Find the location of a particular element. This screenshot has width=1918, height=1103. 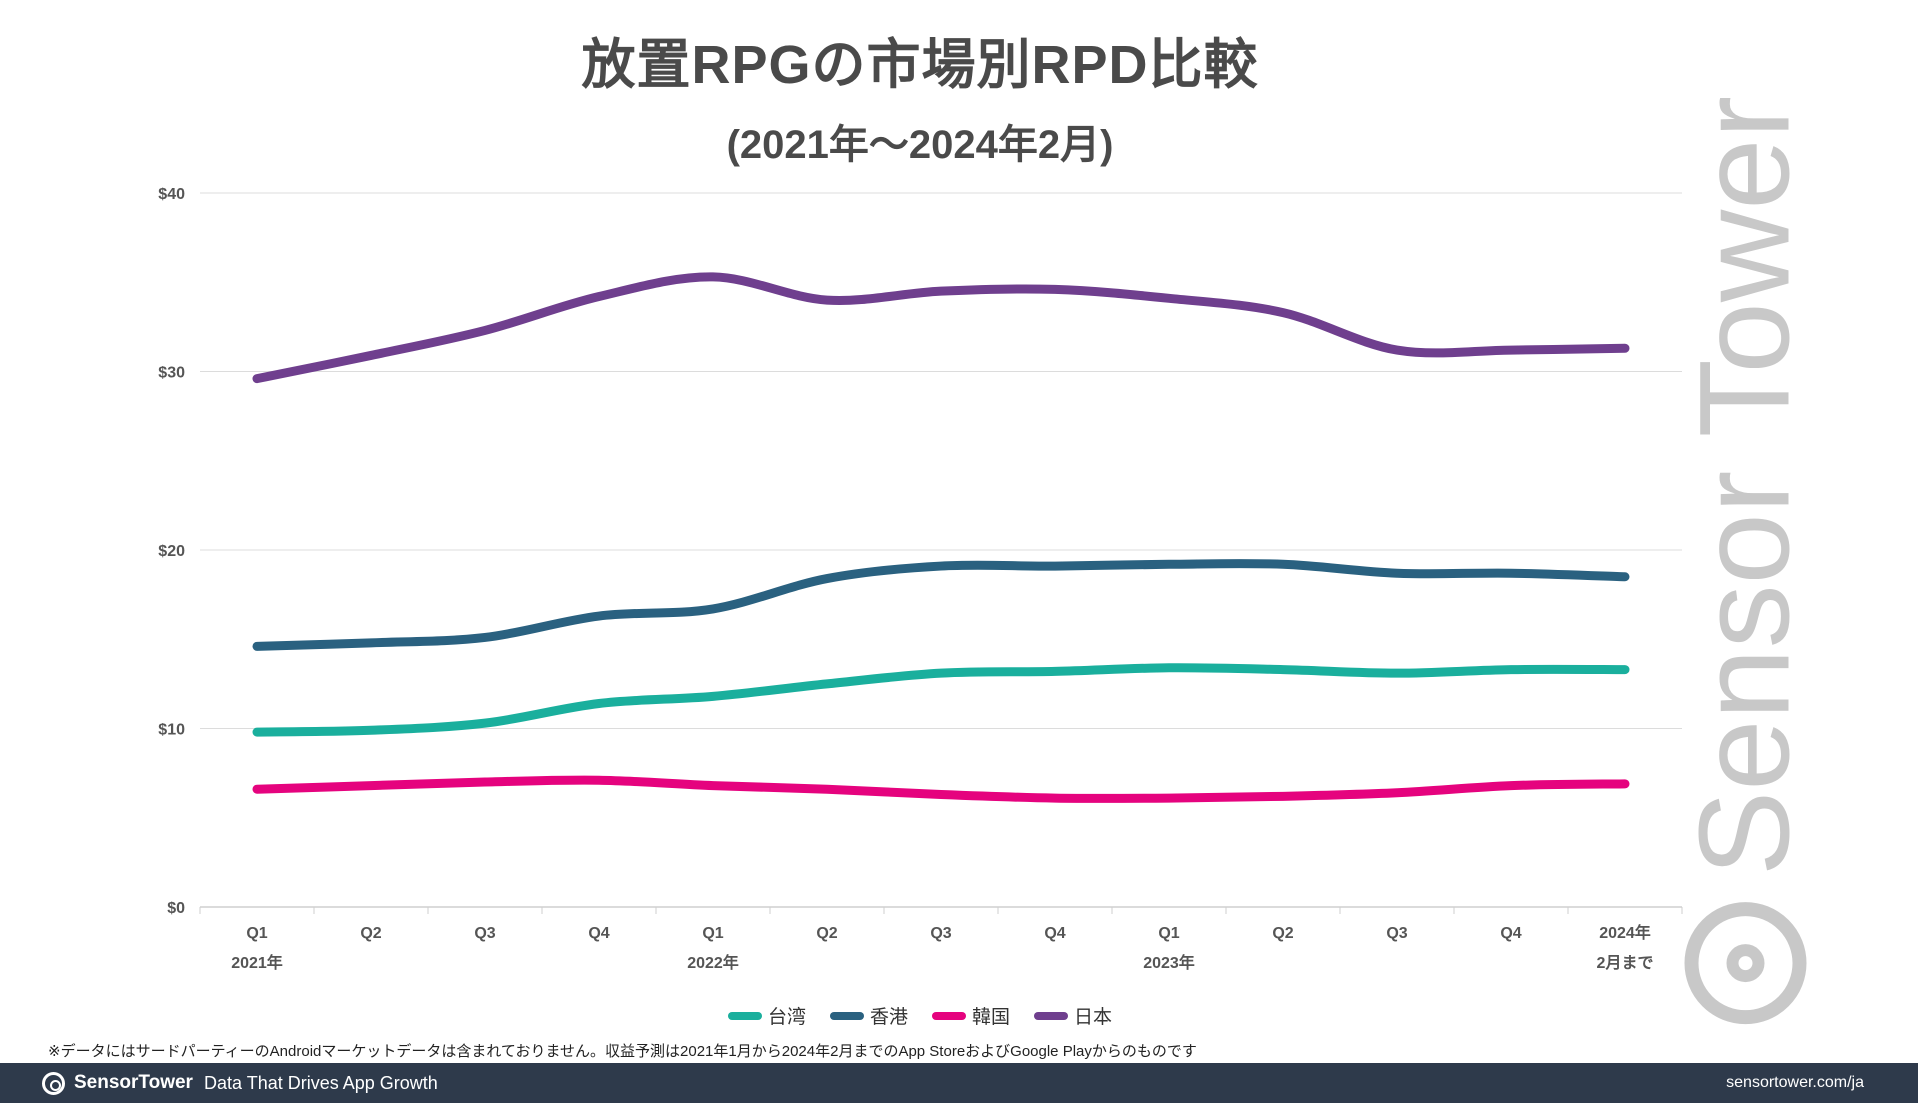

x-tick-label-year: 2月まで is located at coordinates (1625, 963).